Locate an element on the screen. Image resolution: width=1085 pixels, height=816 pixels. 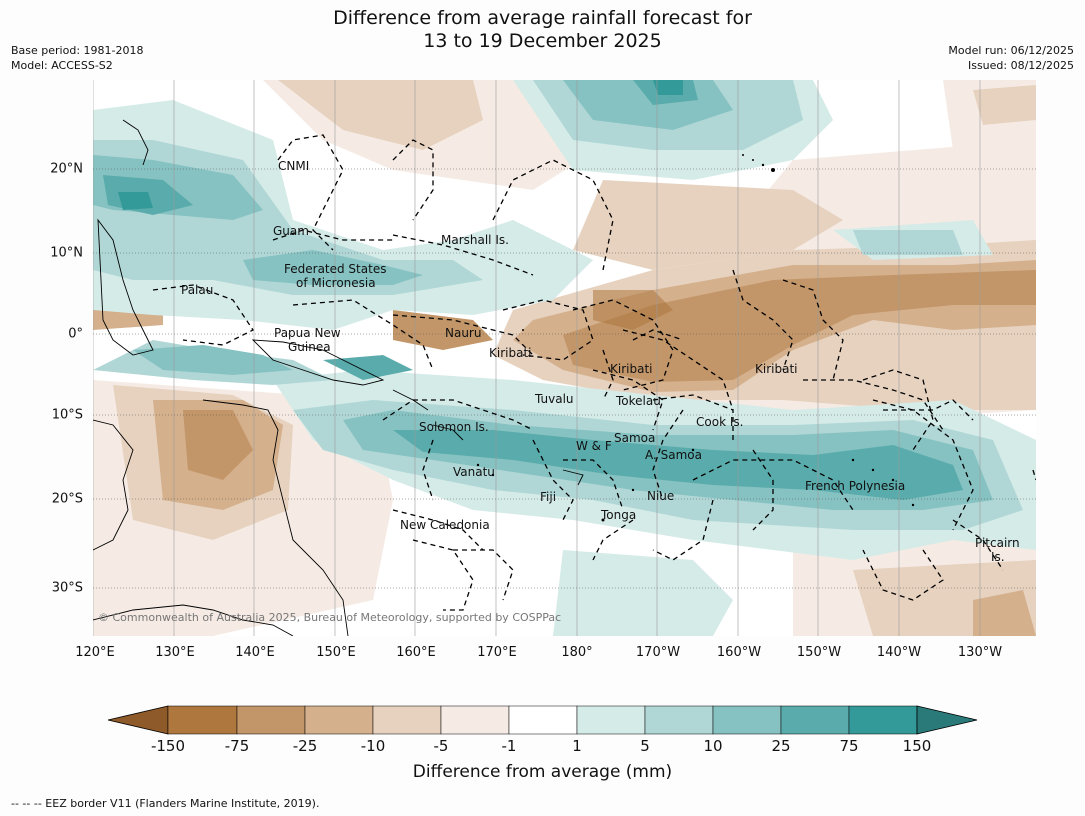
lon-label: 130°E is located at coordinates (175, 652).